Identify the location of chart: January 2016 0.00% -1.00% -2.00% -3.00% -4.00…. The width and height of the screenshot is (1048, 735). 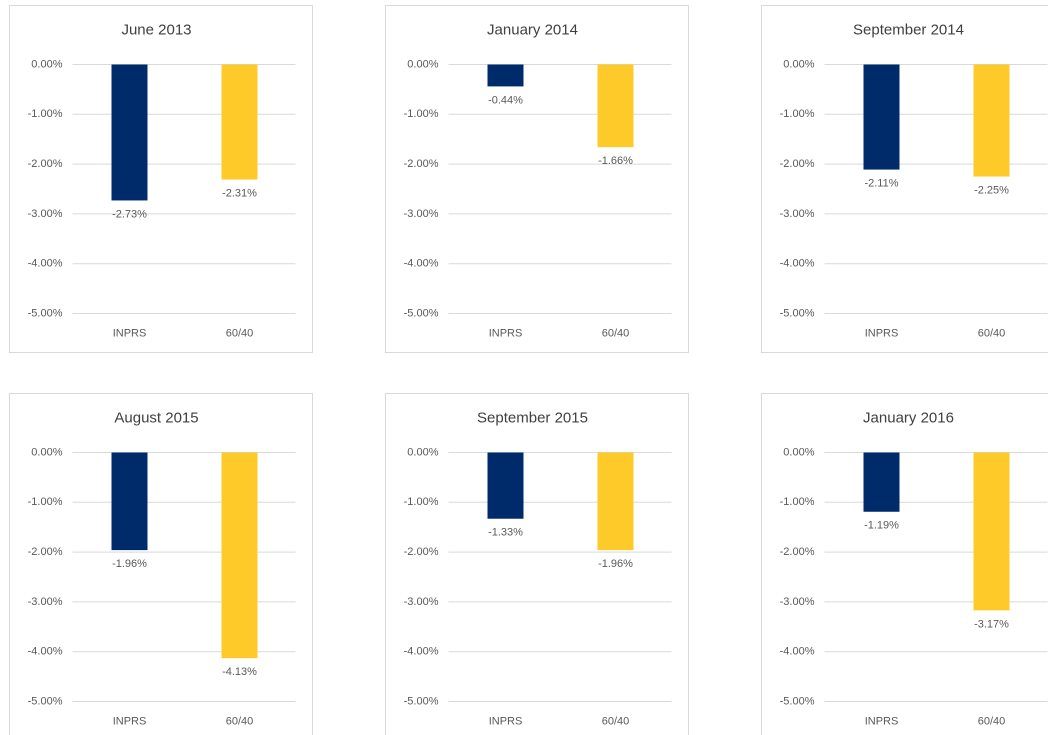
(904, 564).